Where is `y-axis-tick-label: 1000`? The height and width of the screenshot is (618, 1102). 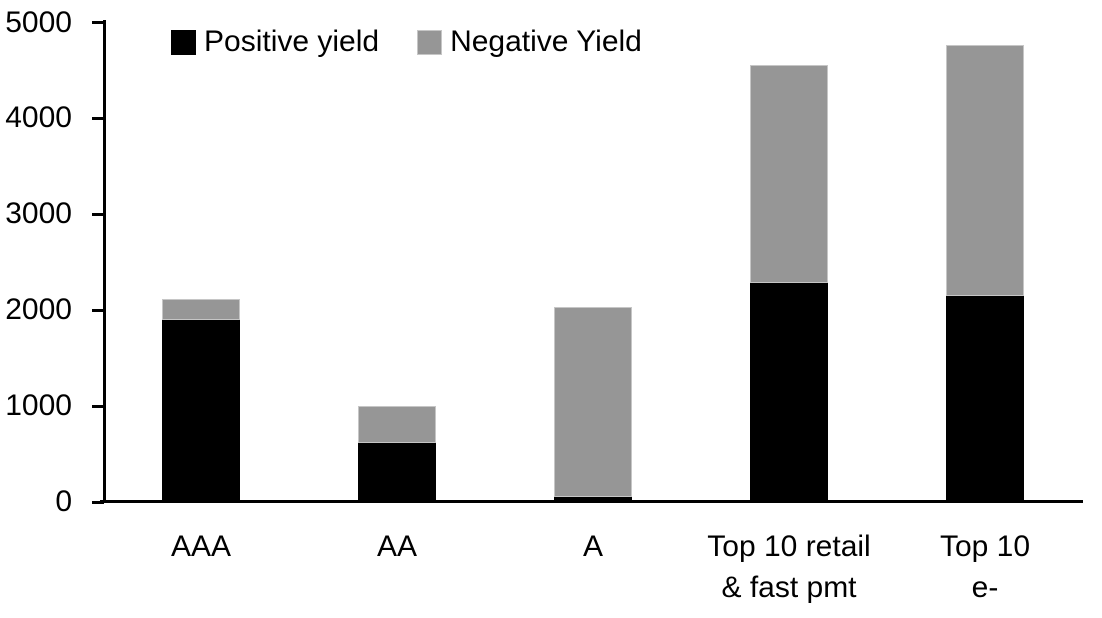
y-axis-tick-label: 1000 is located at coordinates (38, 406).